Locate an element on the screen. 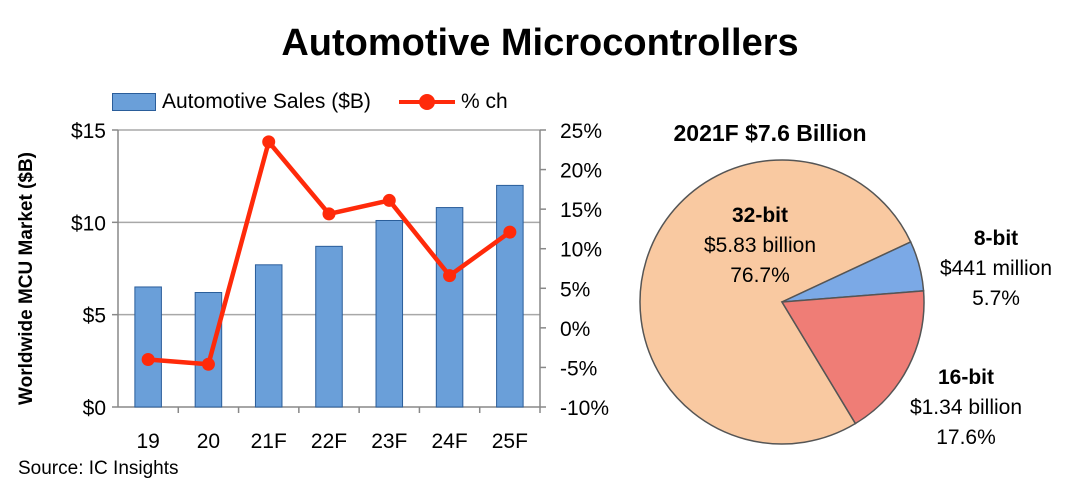  y-tick-label: $10 is located at coordinates (88, 223).